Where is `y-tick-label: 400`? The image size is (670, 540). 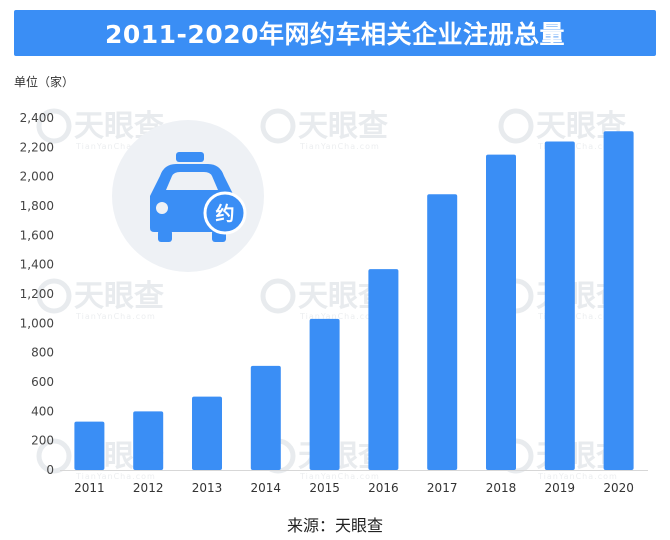
y-tick-label: 400 is located at coordinates (42, 411).